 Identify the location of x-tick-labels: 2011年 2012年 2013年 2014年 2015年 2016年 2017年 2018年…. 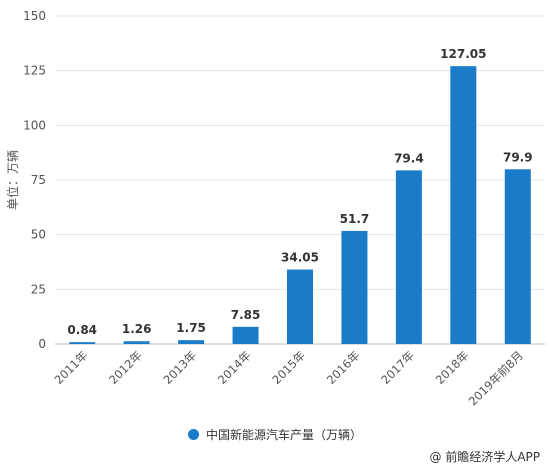
(289, 378).